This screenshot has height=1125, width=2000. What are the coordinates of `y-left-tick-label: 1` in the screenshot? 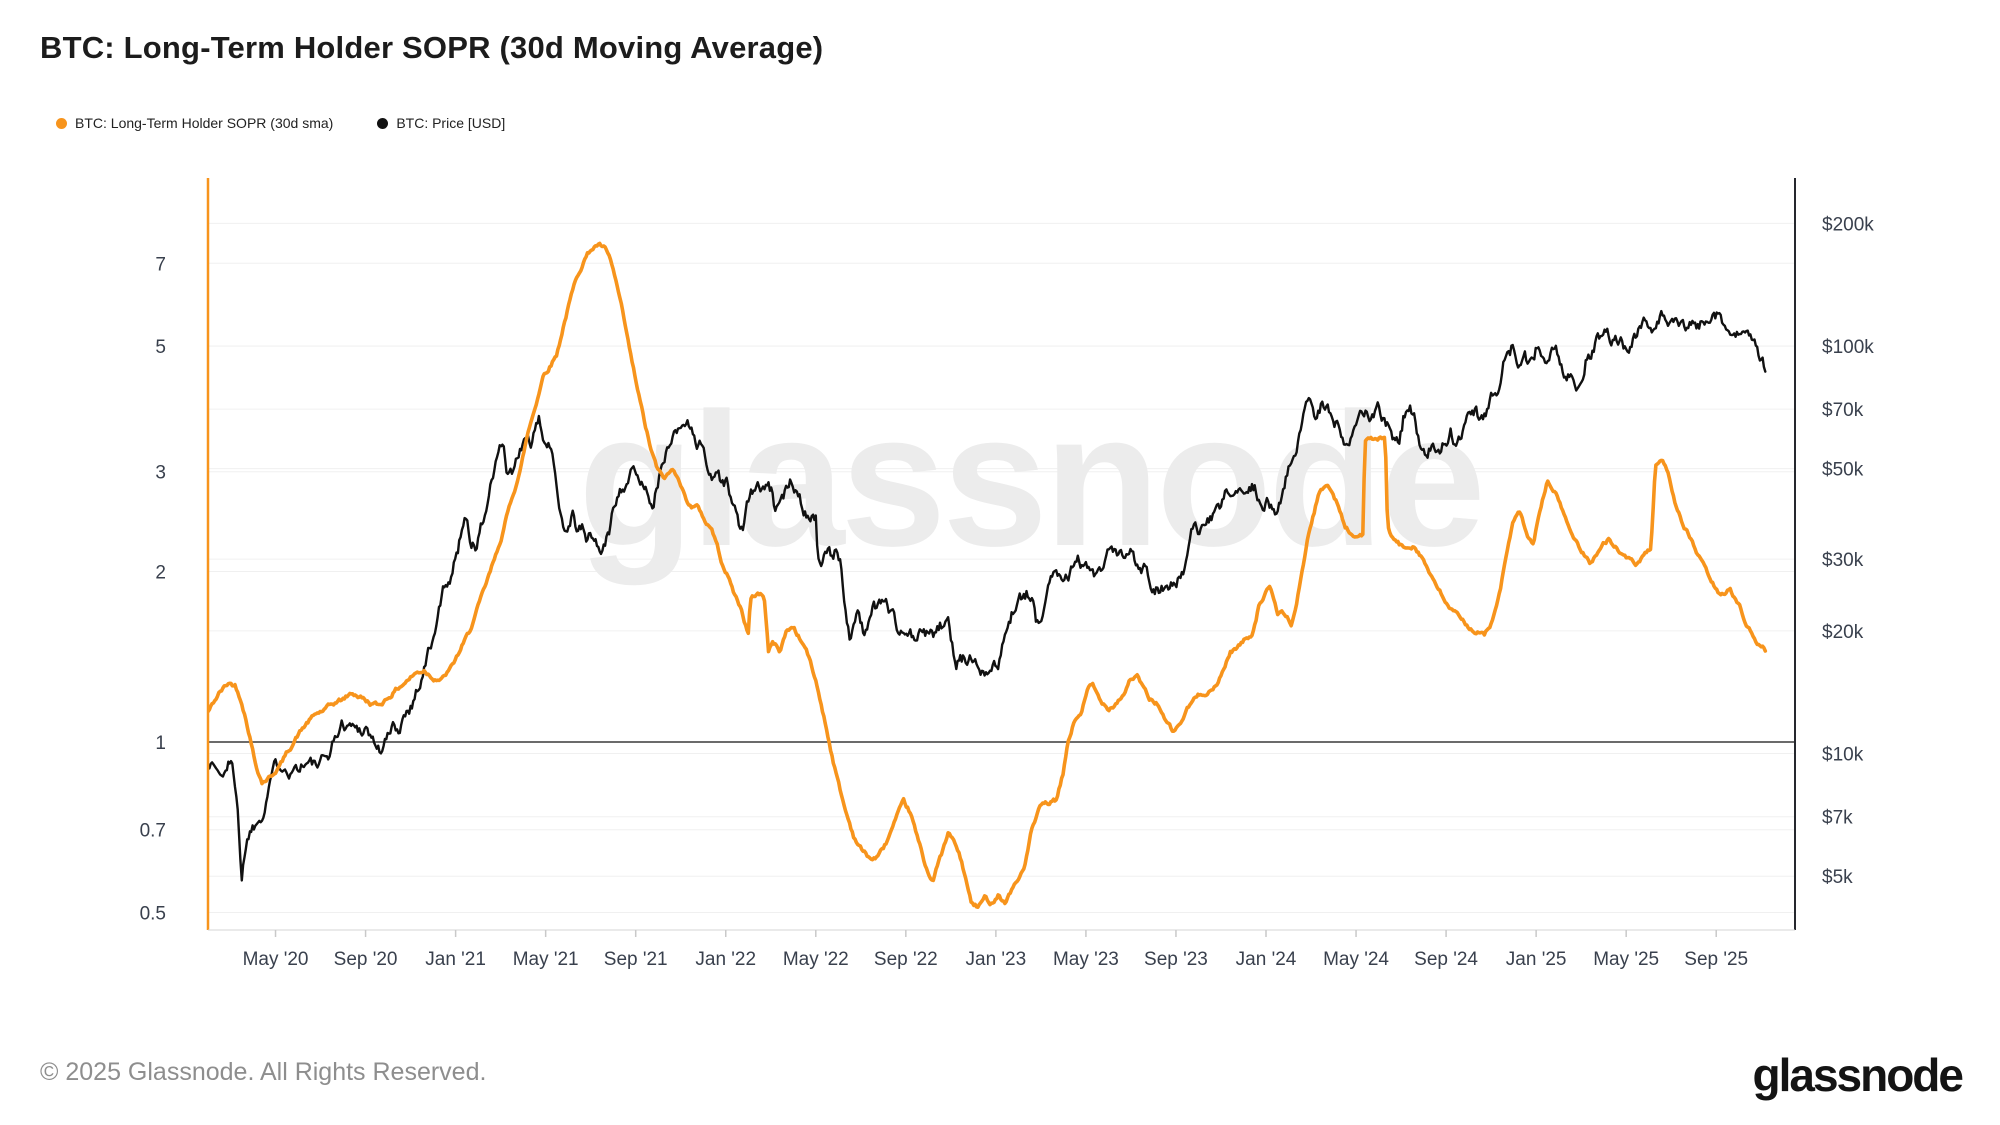 It's located at (160, 743).